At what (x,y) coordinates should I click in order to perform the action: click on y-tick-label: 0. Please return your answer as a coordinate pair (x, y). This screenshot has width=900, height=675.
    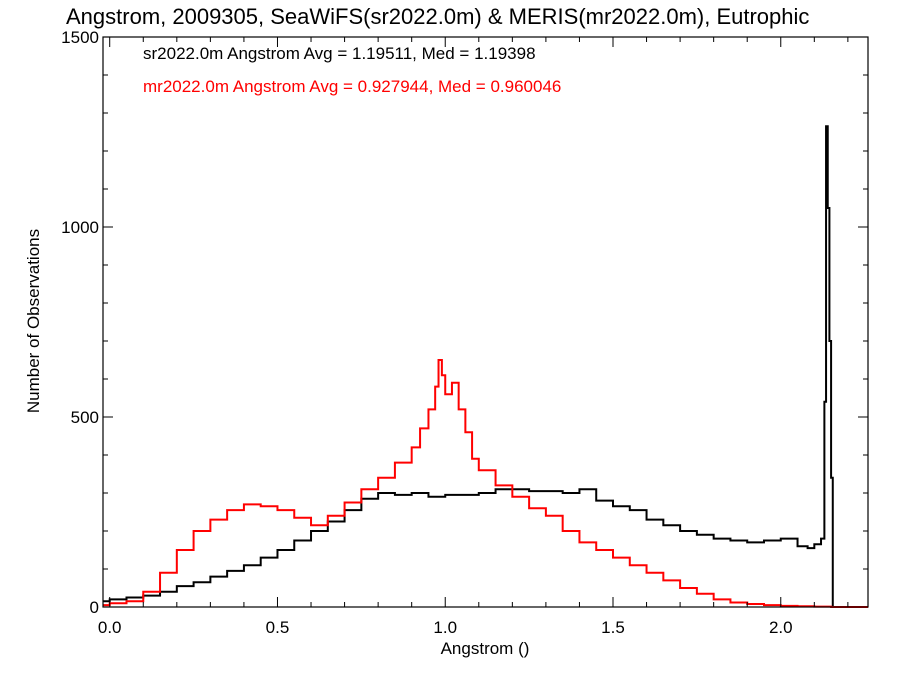
    Looking at the image, I should click on (94, 607).